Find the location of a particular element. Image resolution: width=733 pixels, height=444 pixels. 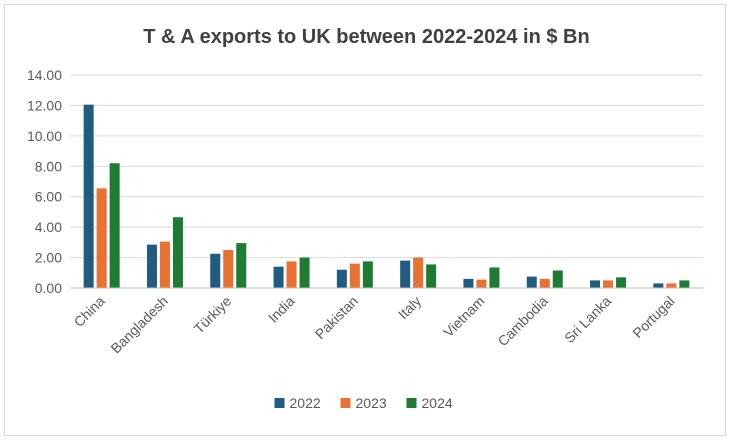

bar-2023-pakistan is located at coordinates (354, 275).